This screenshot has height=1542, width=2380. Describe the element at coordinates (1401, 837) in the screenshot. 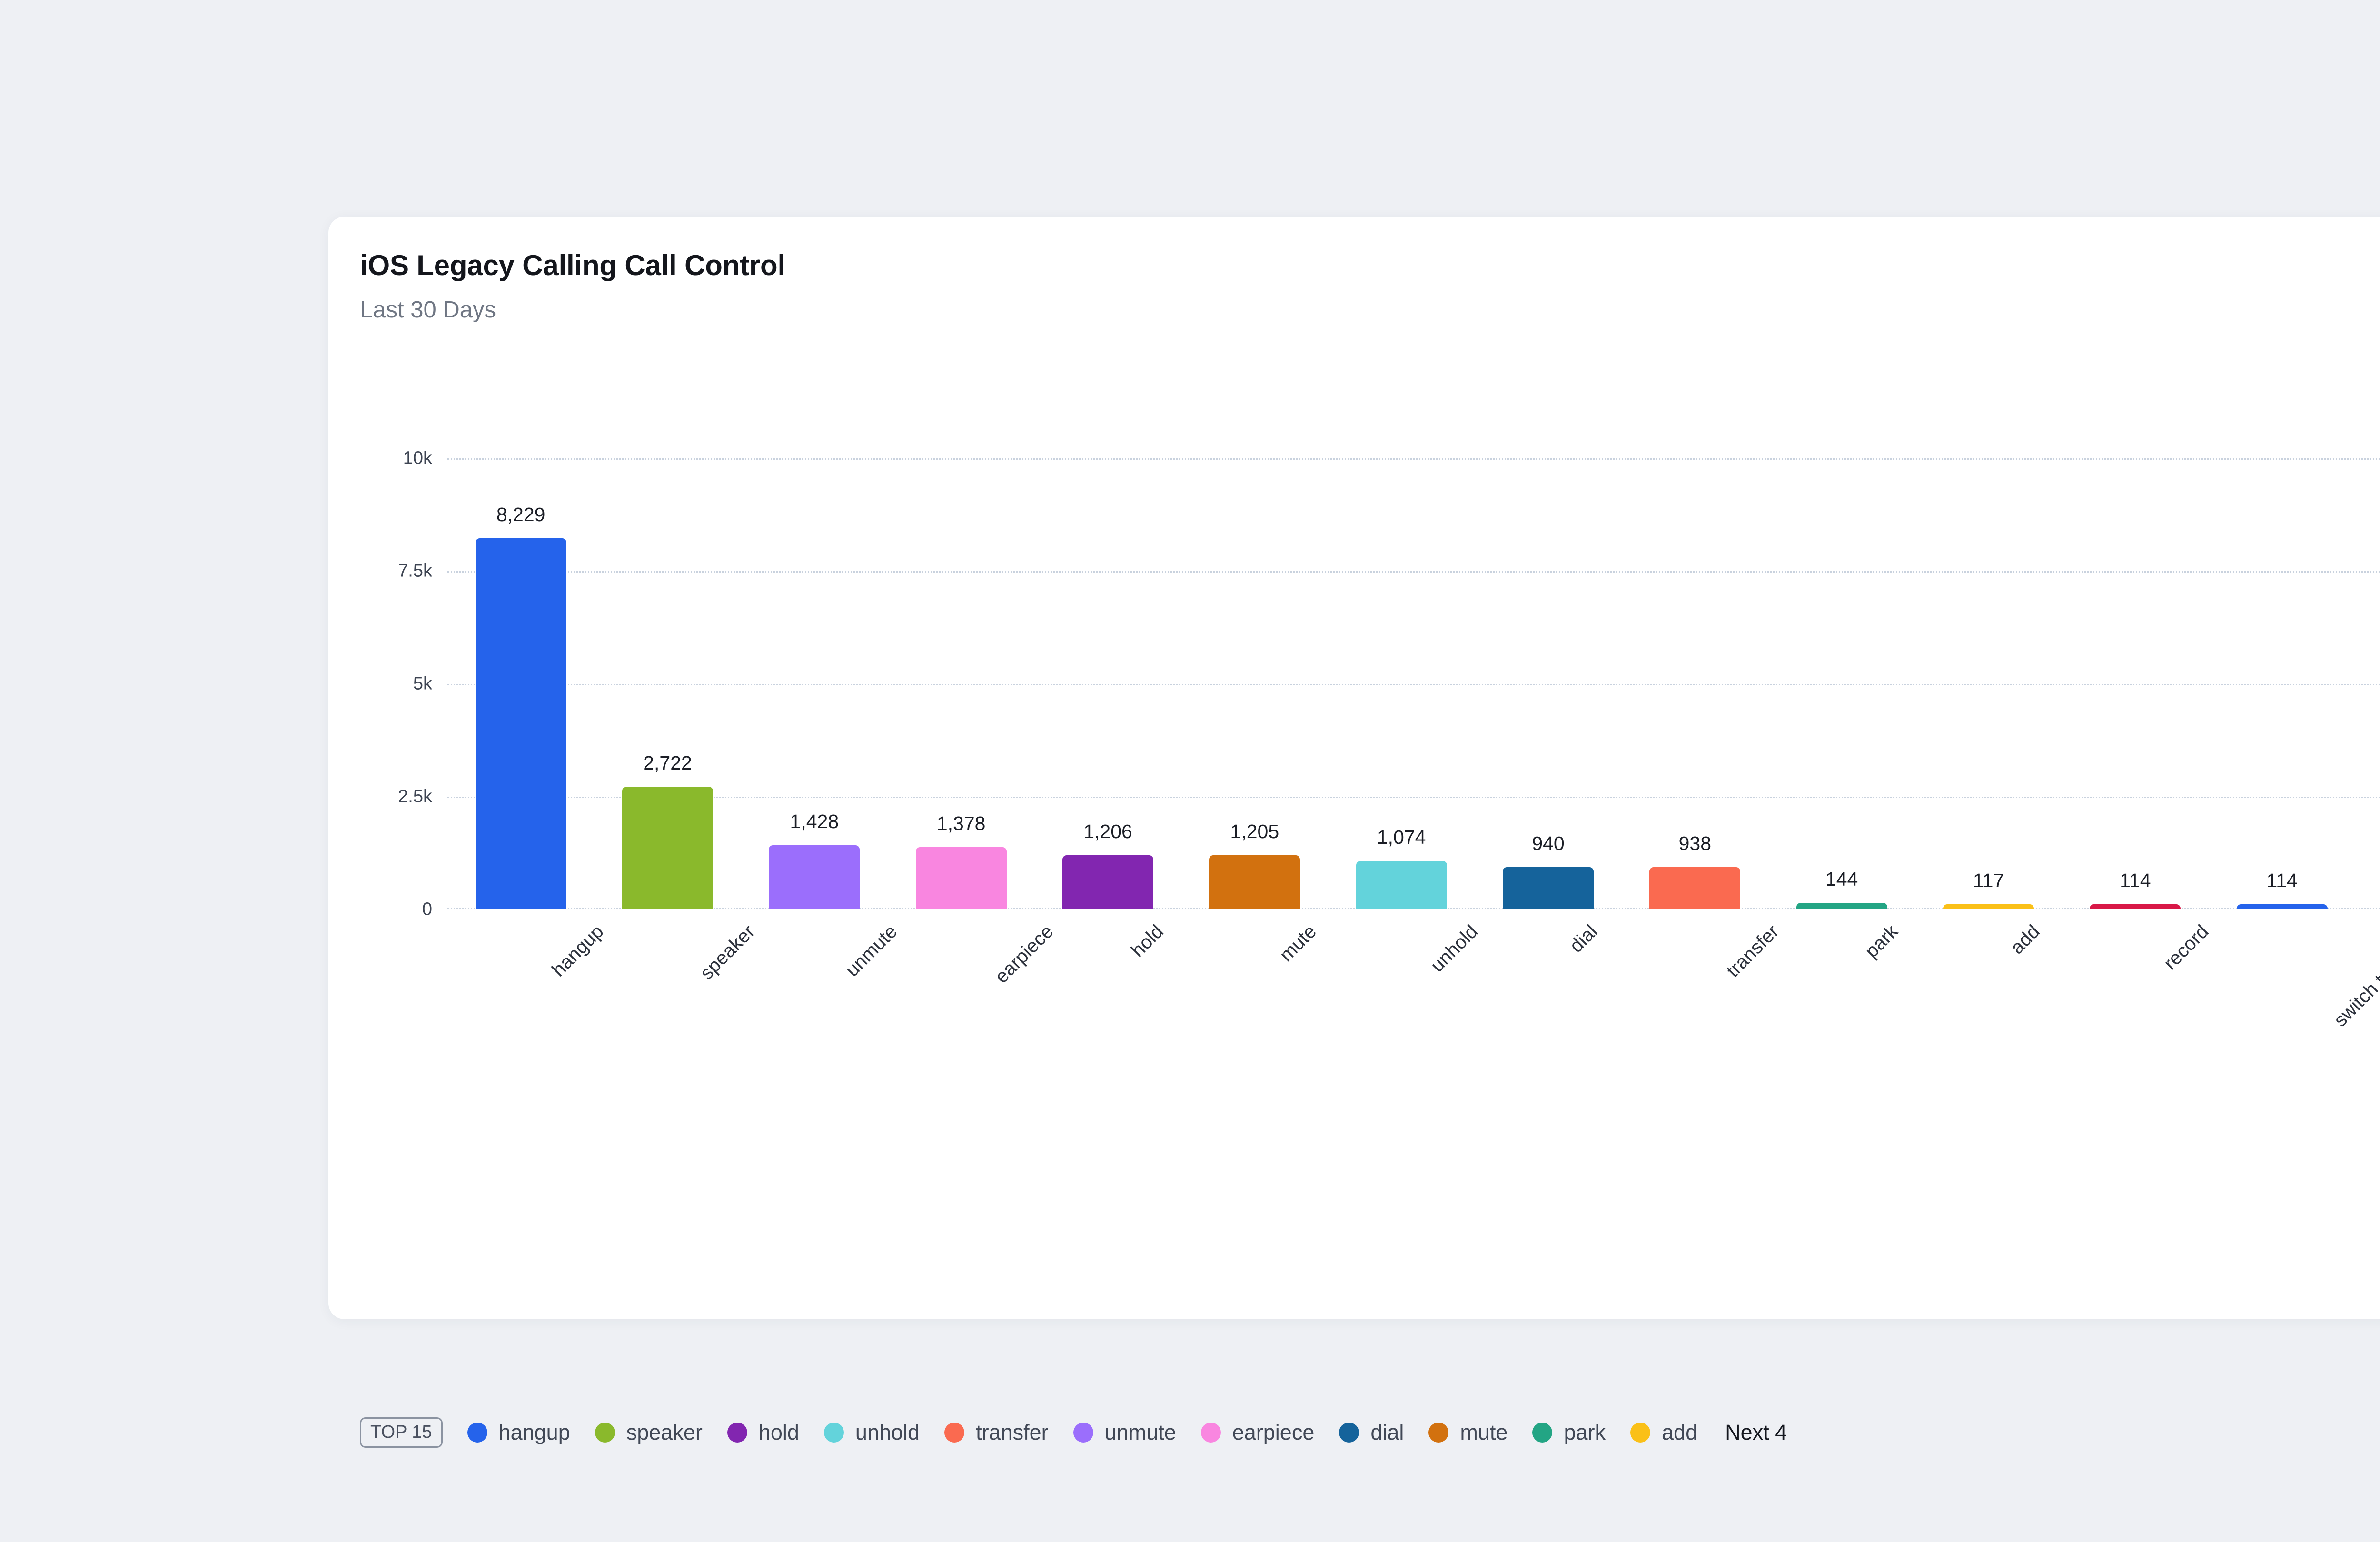

I see `bar-value-label: 1,074` at that location.